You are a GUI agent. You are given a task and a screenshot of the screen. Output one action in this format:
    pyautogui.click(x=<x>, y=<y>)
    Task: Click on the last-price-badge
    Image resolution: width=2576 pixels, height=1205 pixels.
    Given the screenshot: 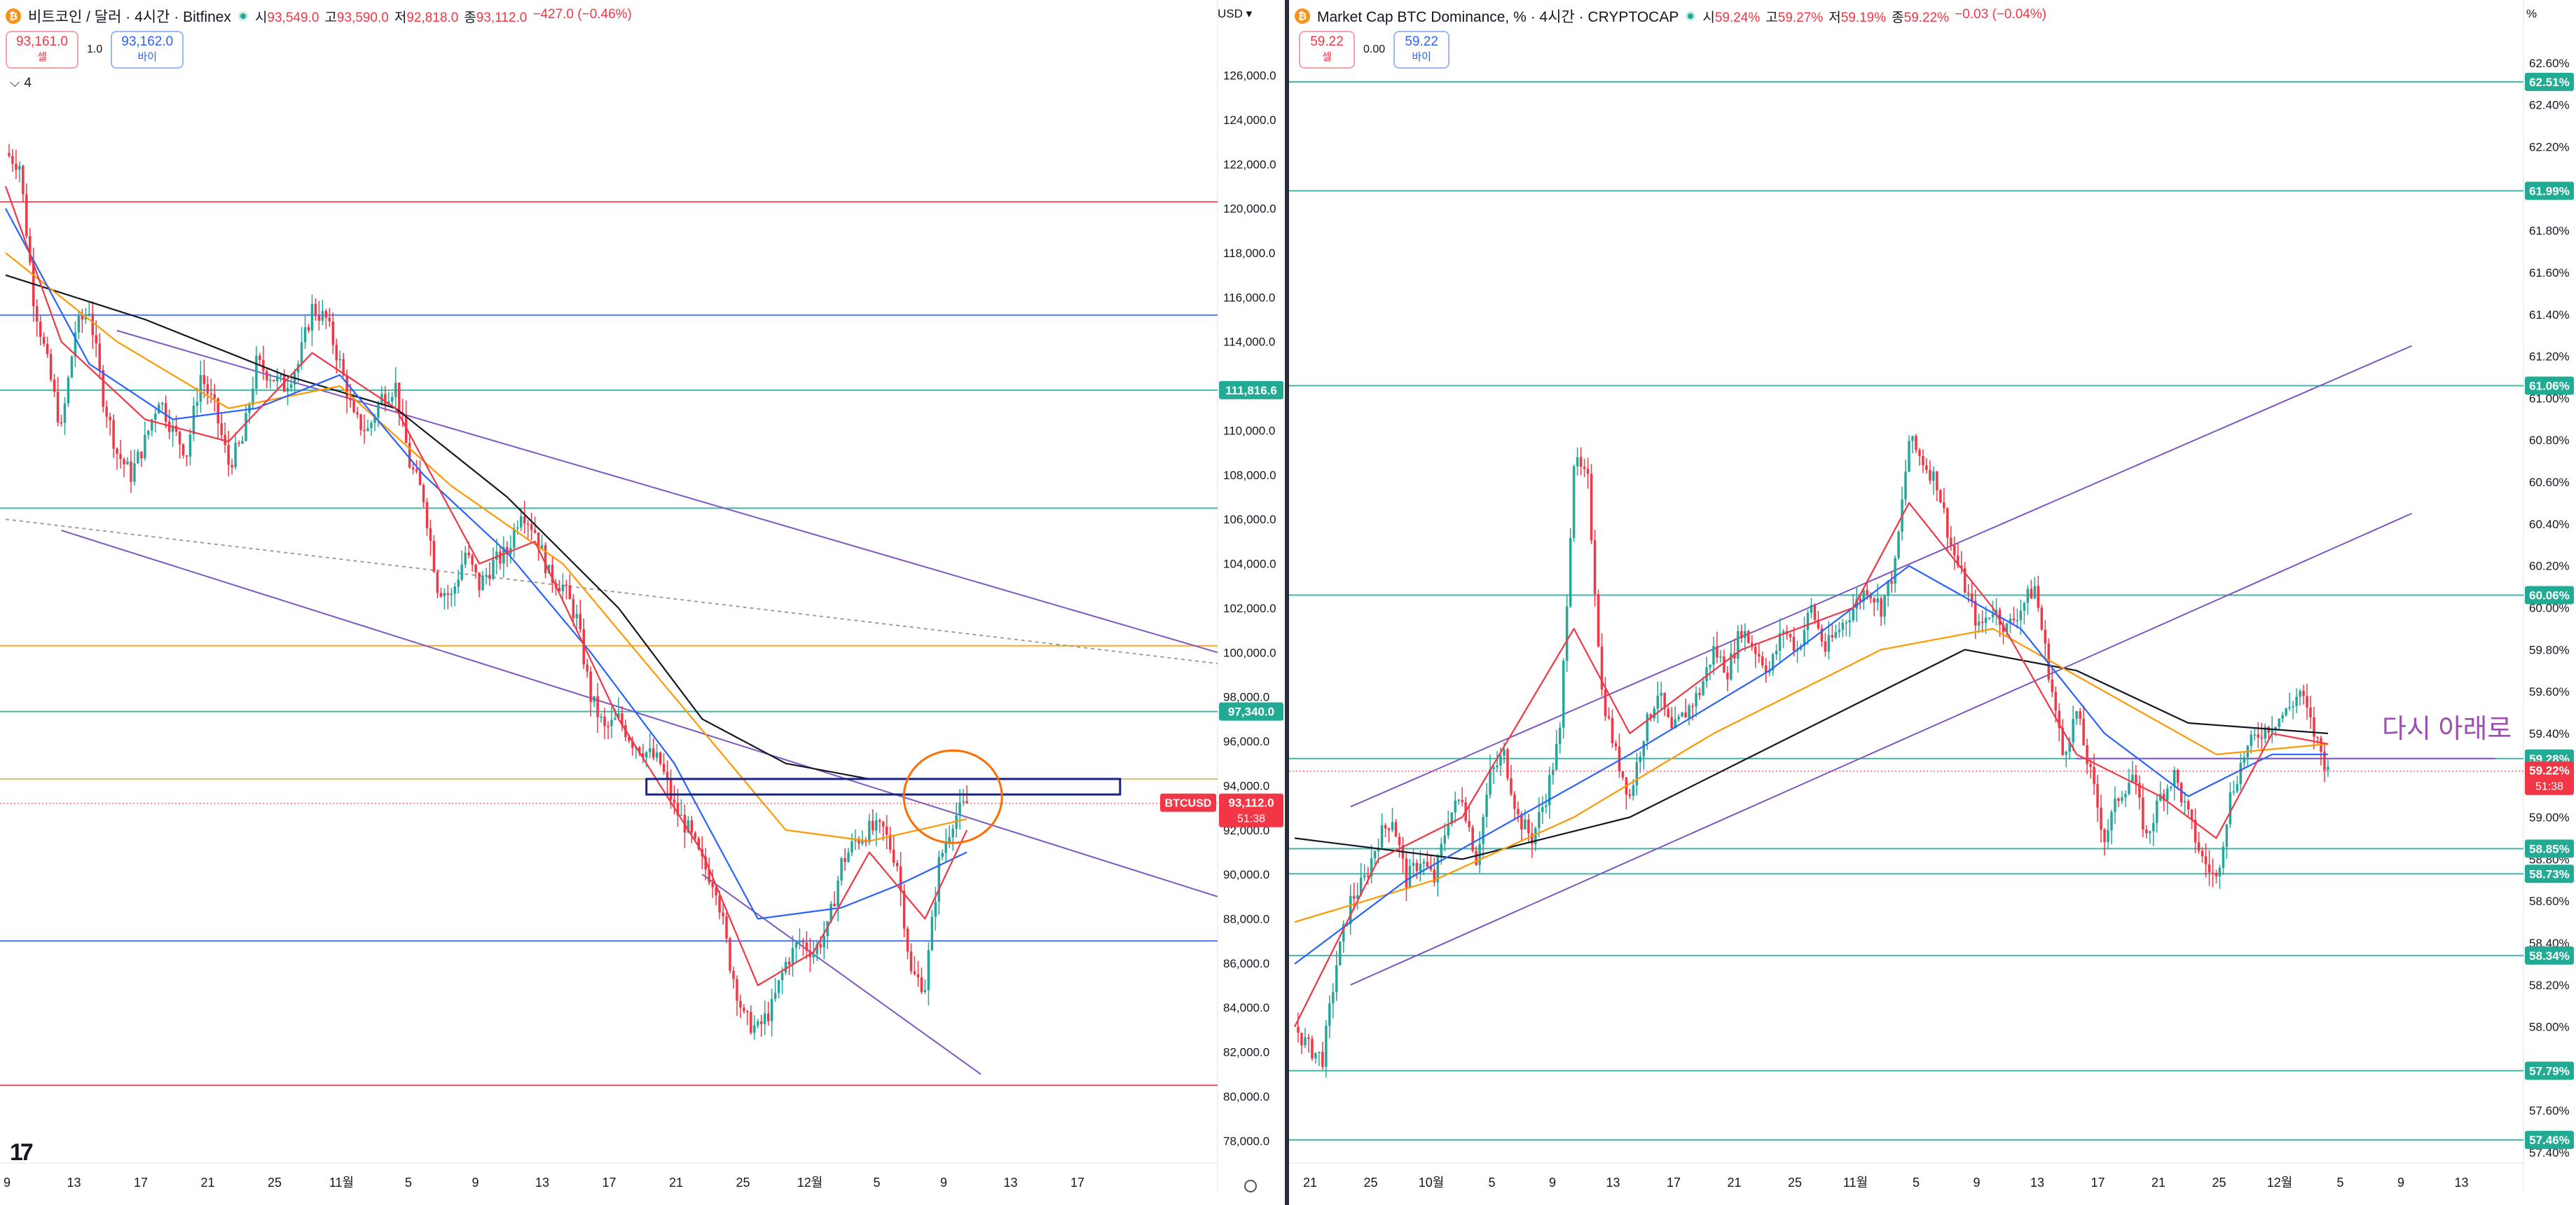 What is the action you would take?
    pyautogui.click(x=2549, y=778)
    